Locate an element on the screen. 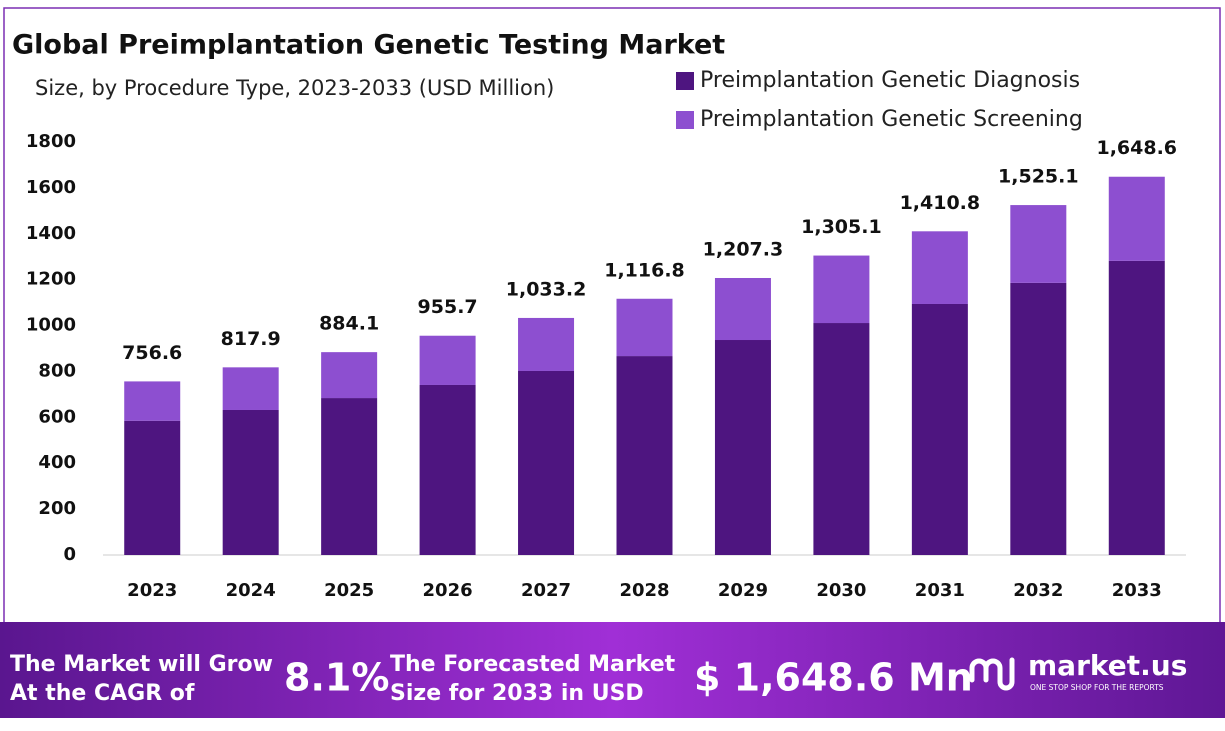  y-tick-label: 1200 is located at coordinates (51, 279).